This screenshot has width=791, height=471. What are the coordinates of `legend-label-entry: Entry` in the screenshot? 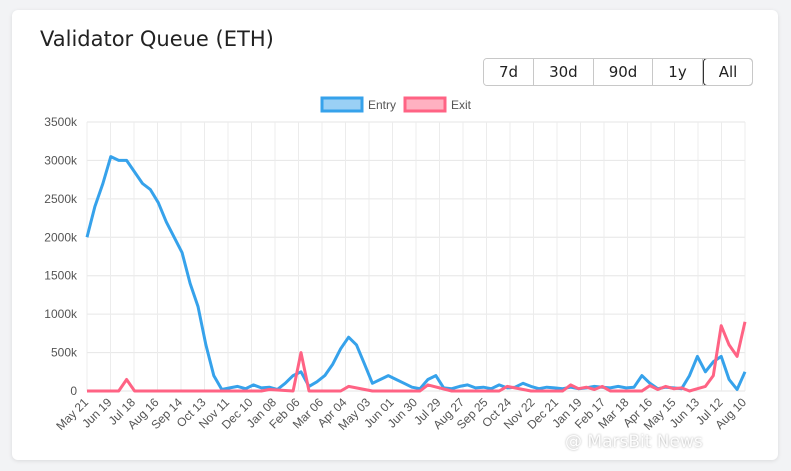 It's located at (382, 105).